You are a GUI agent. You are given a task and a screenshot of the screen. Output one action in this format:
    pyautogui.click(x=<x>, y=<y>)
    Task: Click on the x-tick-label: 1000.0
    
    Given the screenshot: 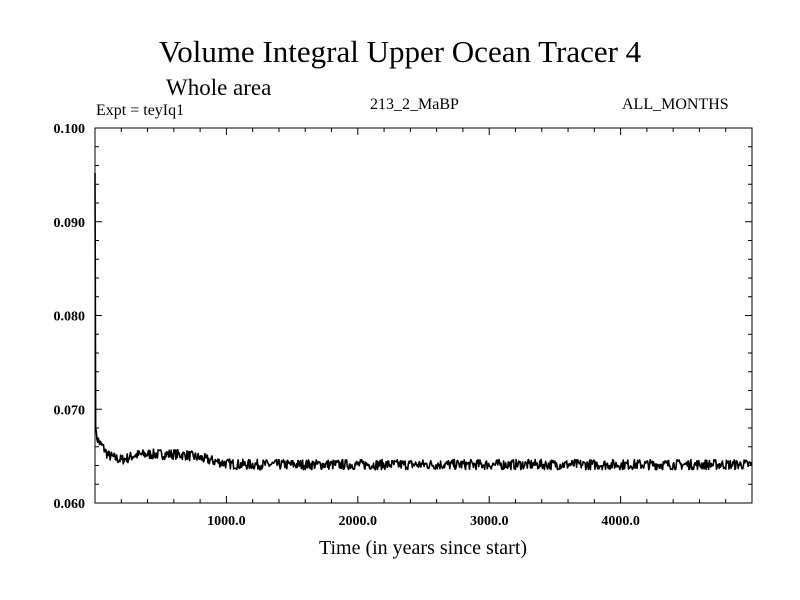 What is the action you would take?
    pyautogui.click(x=226, y=521)
    